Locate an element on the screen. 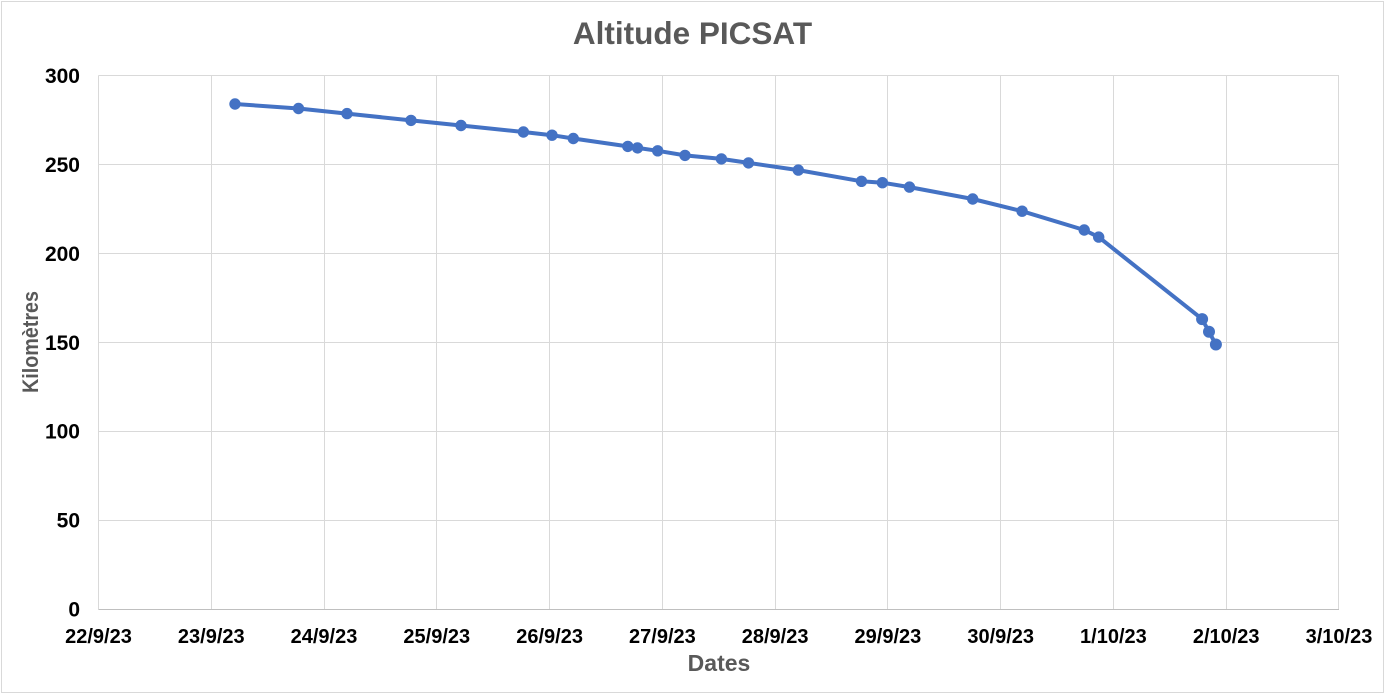 The image size is (1385, 694). svg-text: 3/10/23 is located at coordinates (1339, 637).